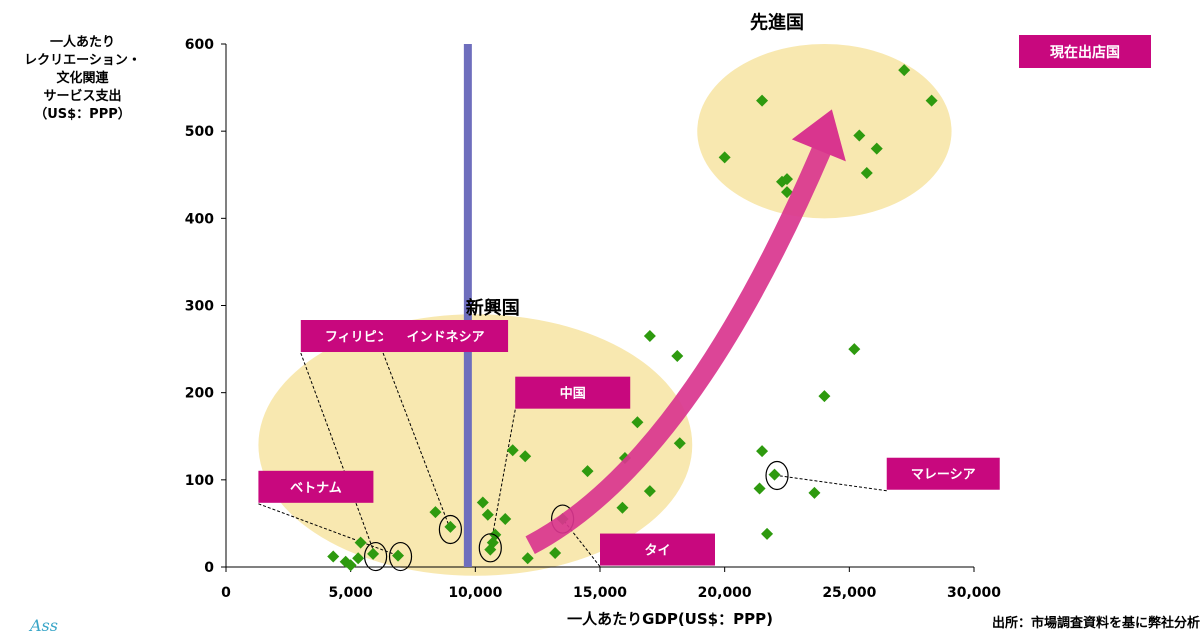  Describe the element at coordinates (818, 135) in the screenshot. I see `trend-arrow-head` at that location.